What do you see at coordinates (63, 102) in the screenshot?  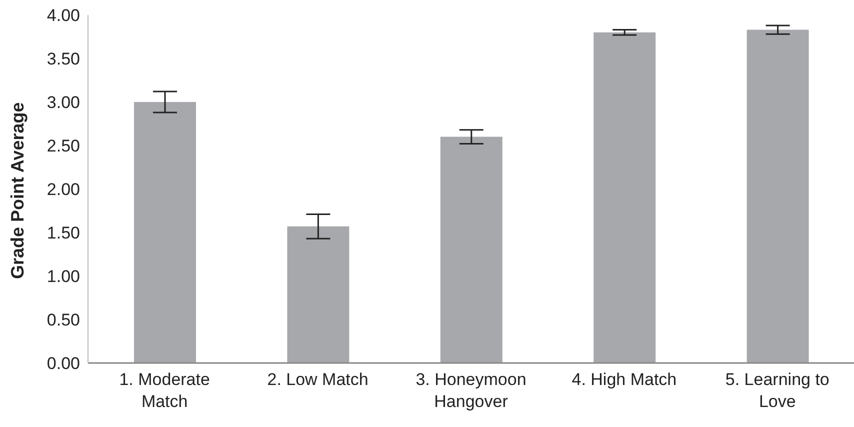 I see `y-tick-label: 3.00` at bounding box center [63, 102].